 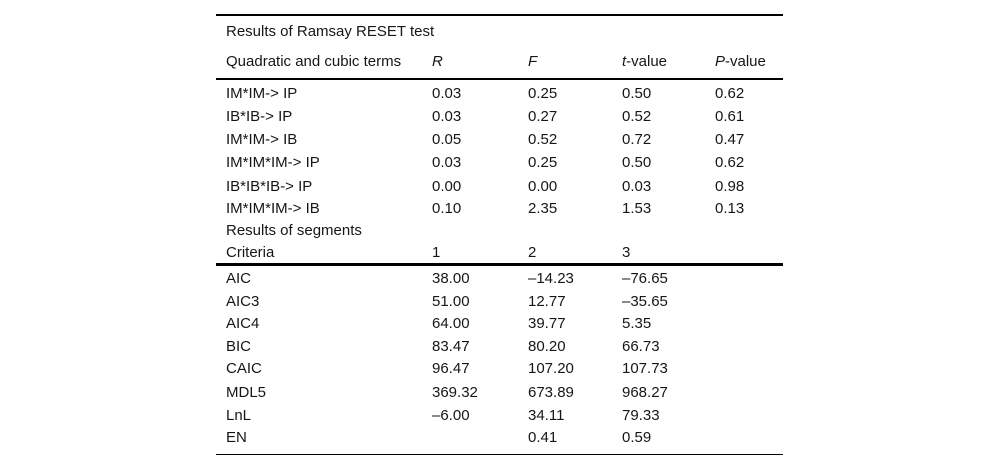 I want to click on segment-3-value: –76.65, so click(x=645, y=278).